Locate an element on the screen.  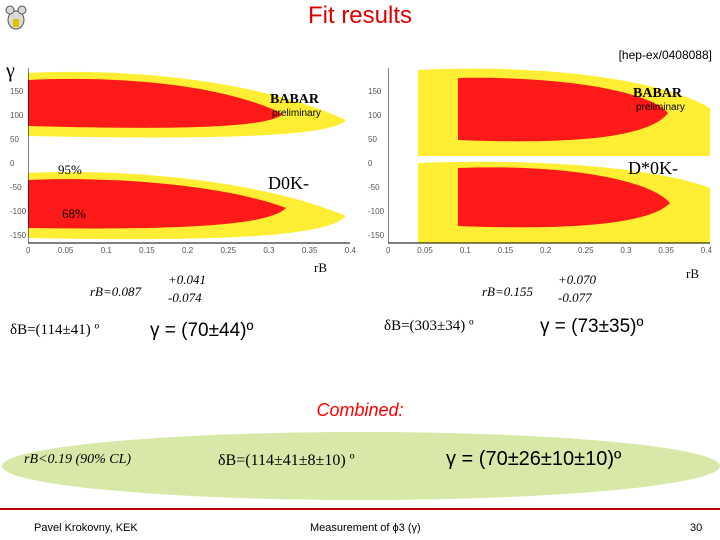
reference: [hep-ex/0408088] is located at coordinates (665, 55).